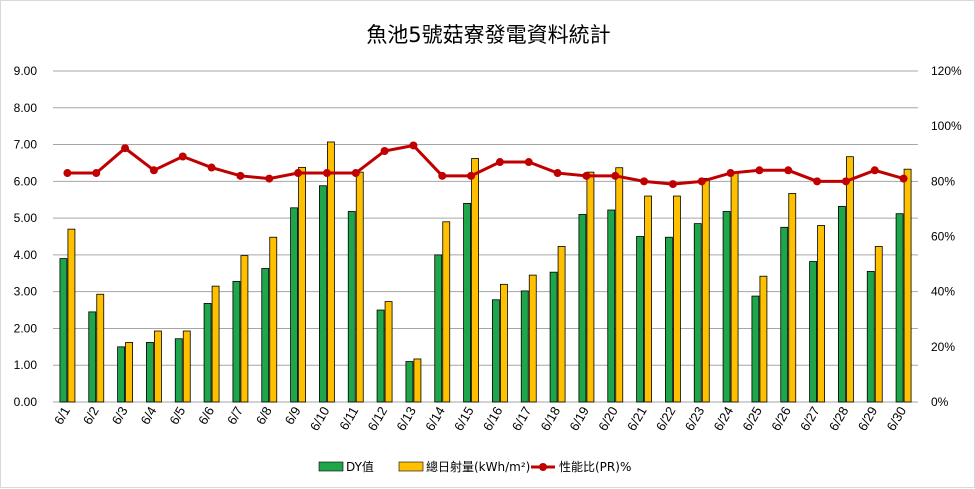 This screenshot has height=489, width=975. I want to click on legend-swatch, so click(331, 466).